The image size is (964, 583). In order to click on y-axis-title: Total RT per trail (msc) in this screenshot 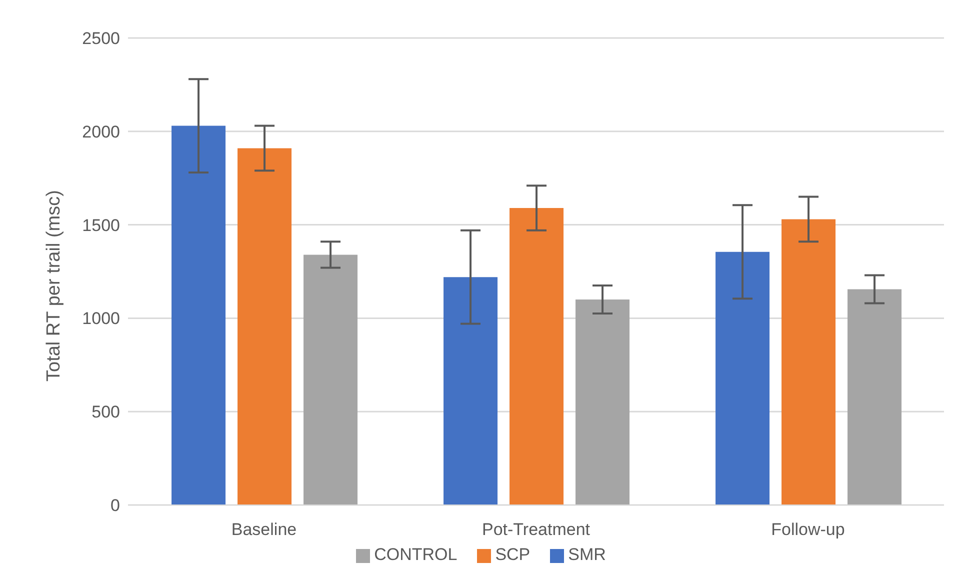, I will do `click(54, 286)`.